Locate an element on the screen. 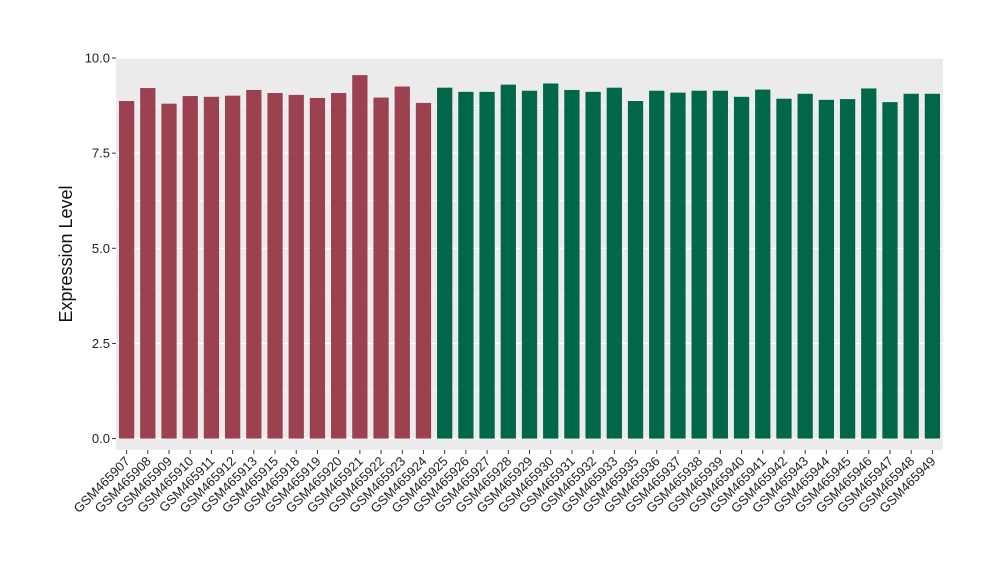 Image resolution: width=1000 pixels, height=585 pixels. bar-GSM465930 is located at coordinates (551, 261).